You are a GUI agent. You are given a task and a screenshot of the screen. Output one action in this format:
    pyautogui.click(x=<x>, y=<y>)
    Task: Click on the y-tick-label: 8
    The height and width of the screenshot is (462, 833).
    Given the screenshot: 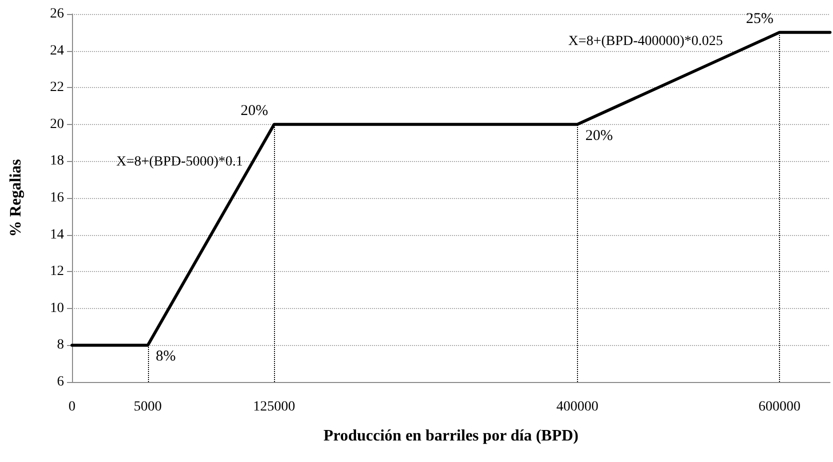 What is the action you would take?
    pyautogui.click(x=60, y=345)
    